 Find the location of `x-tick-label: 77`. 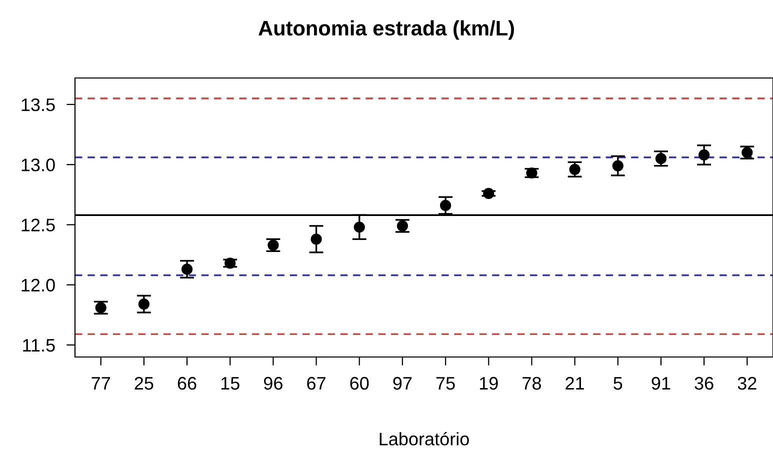

x-tick-label: 77 is located at coordinates (101, 383).